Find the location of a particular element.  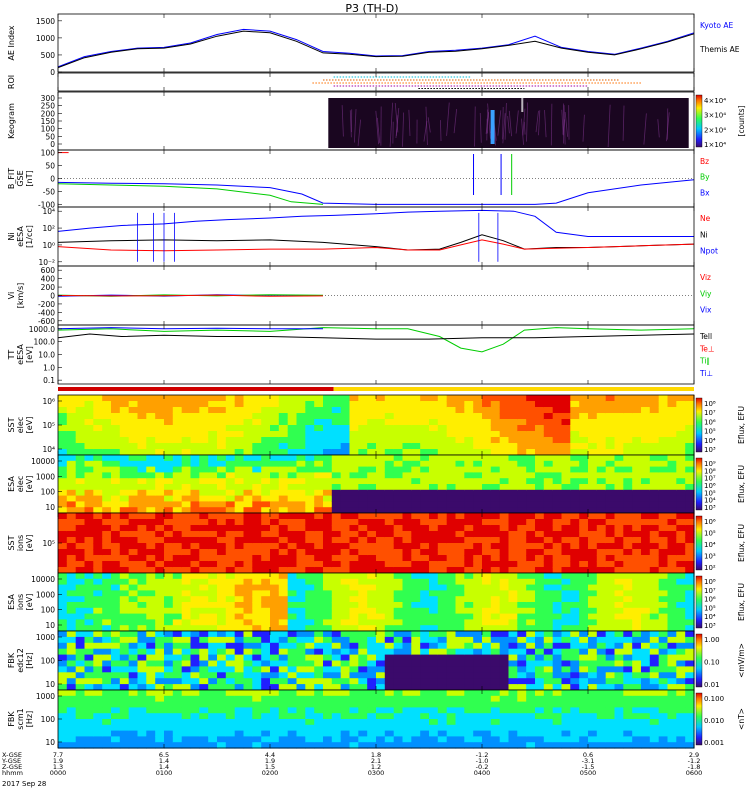

ephemeris-value: -1.2 is located at coordinates (694, 761).